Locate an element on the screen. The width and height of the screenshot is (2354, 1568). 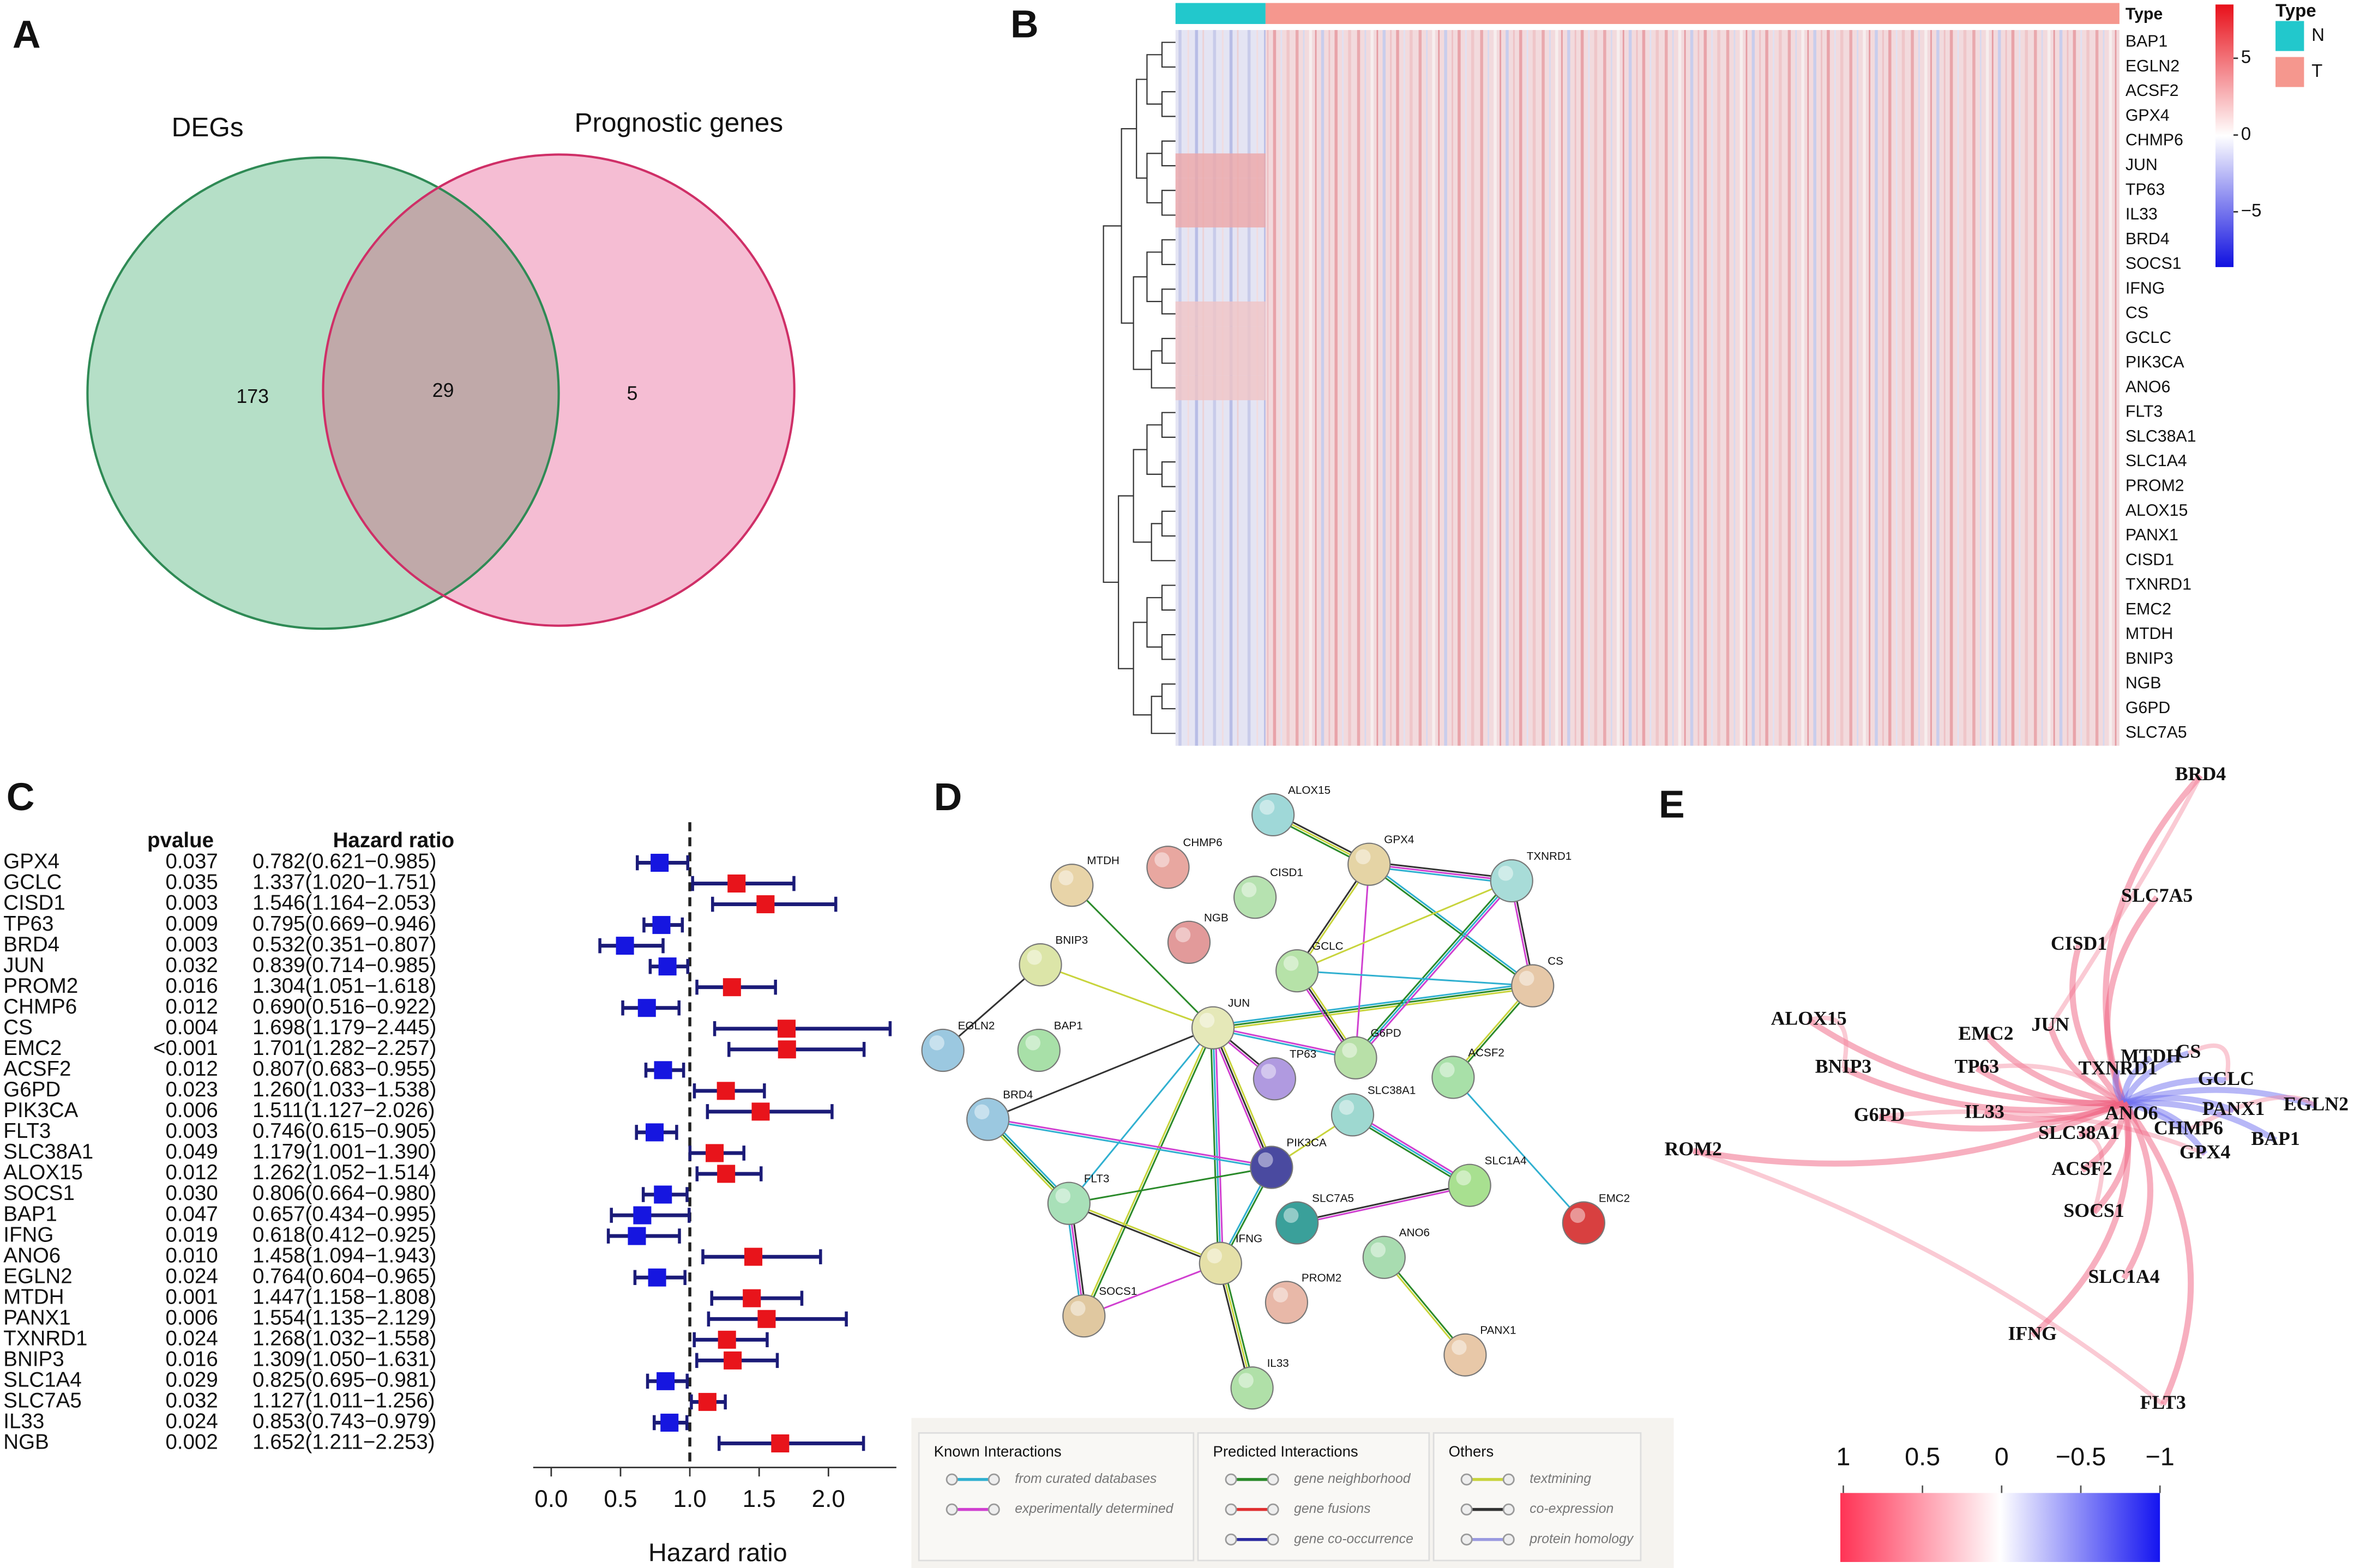
gene-label: BNIP3 is located at coordinates (1843, 1066).